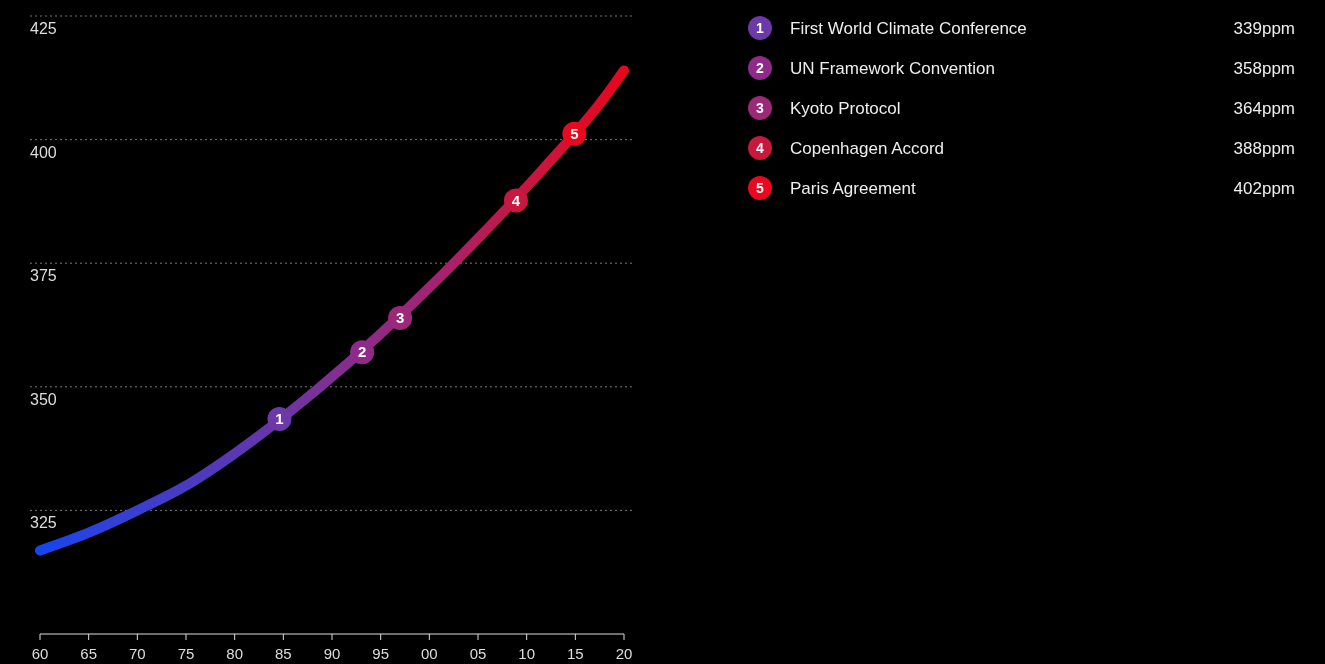  I want to click on text: 2, so click(760, 67).